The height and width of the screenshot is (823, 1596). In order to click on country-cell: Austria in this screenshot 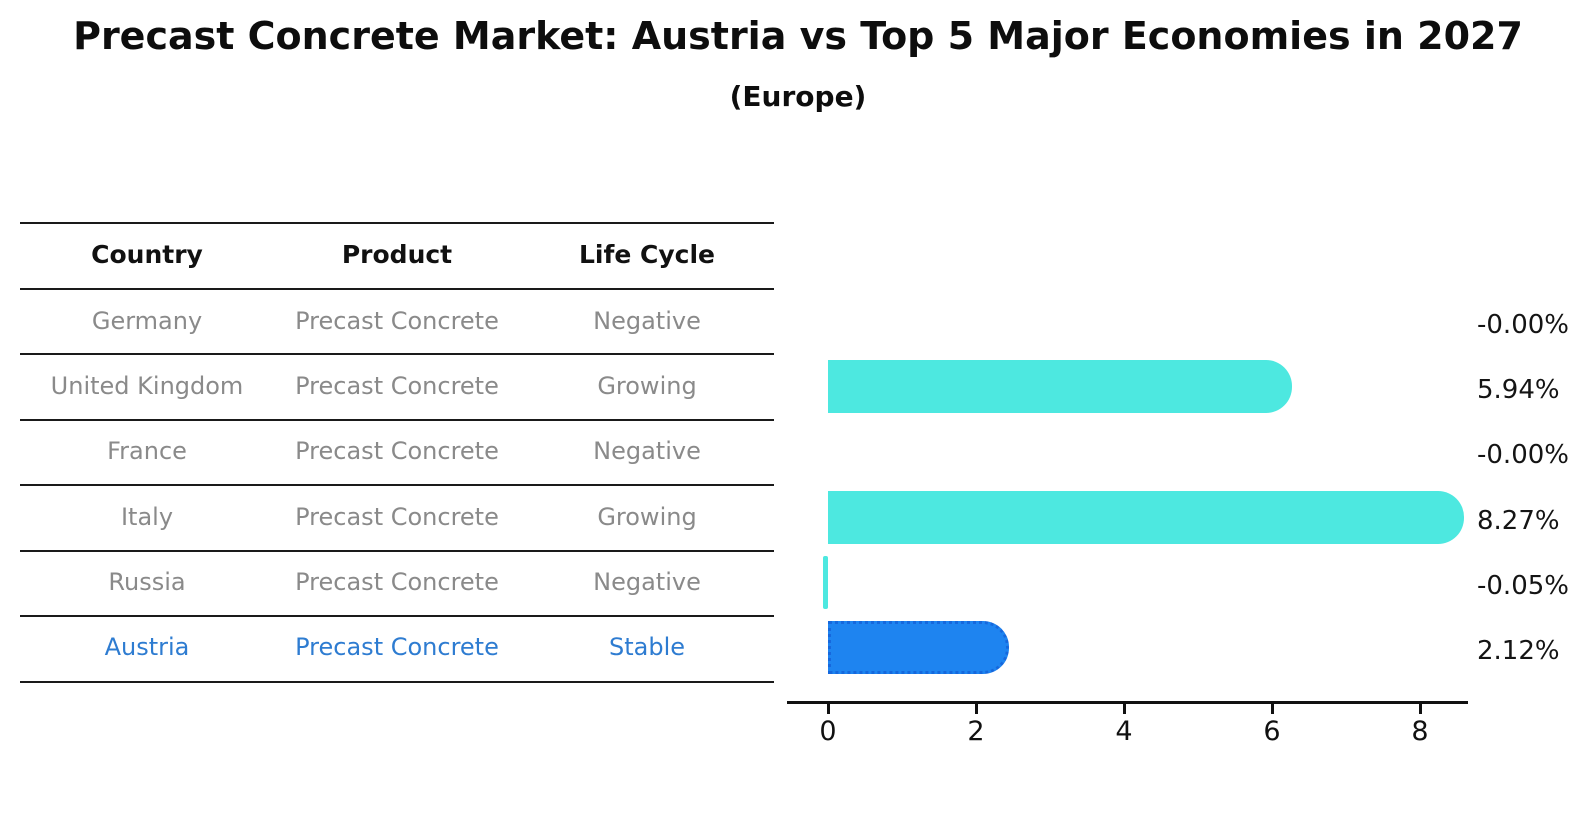, I will do `click(147, 647)`.